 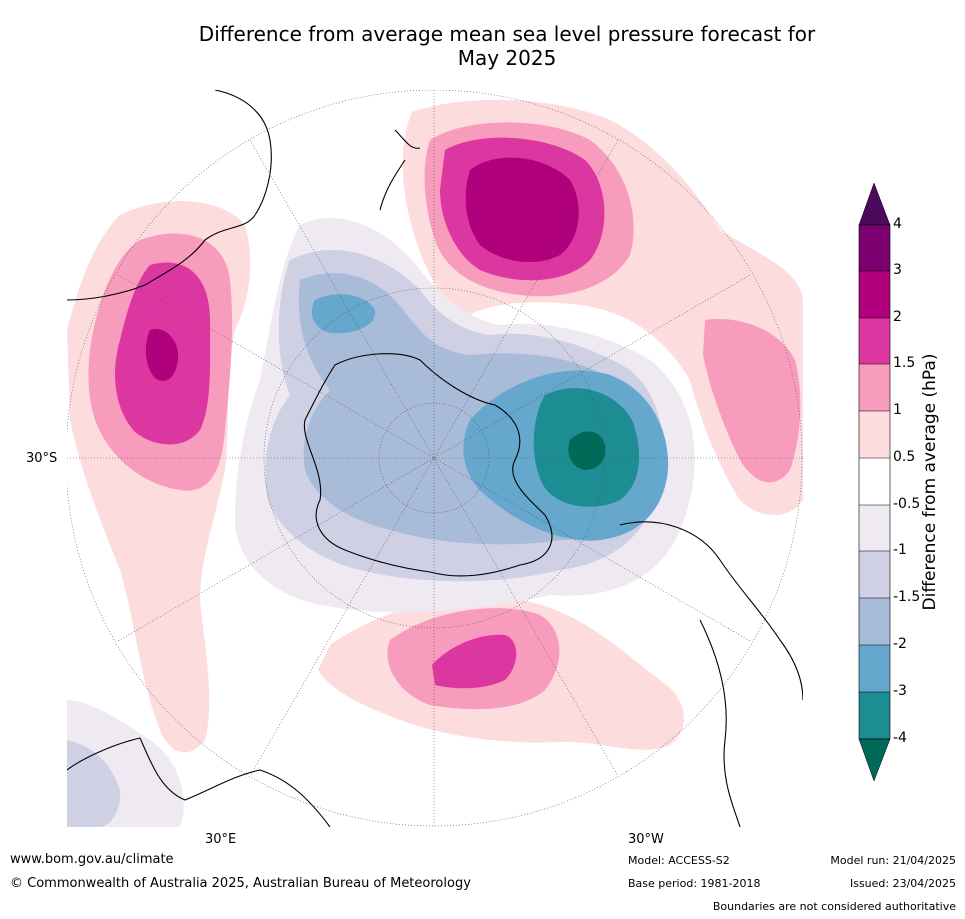 I want to click on colorbar-tick: 1.5, so click(x=904, y=363).